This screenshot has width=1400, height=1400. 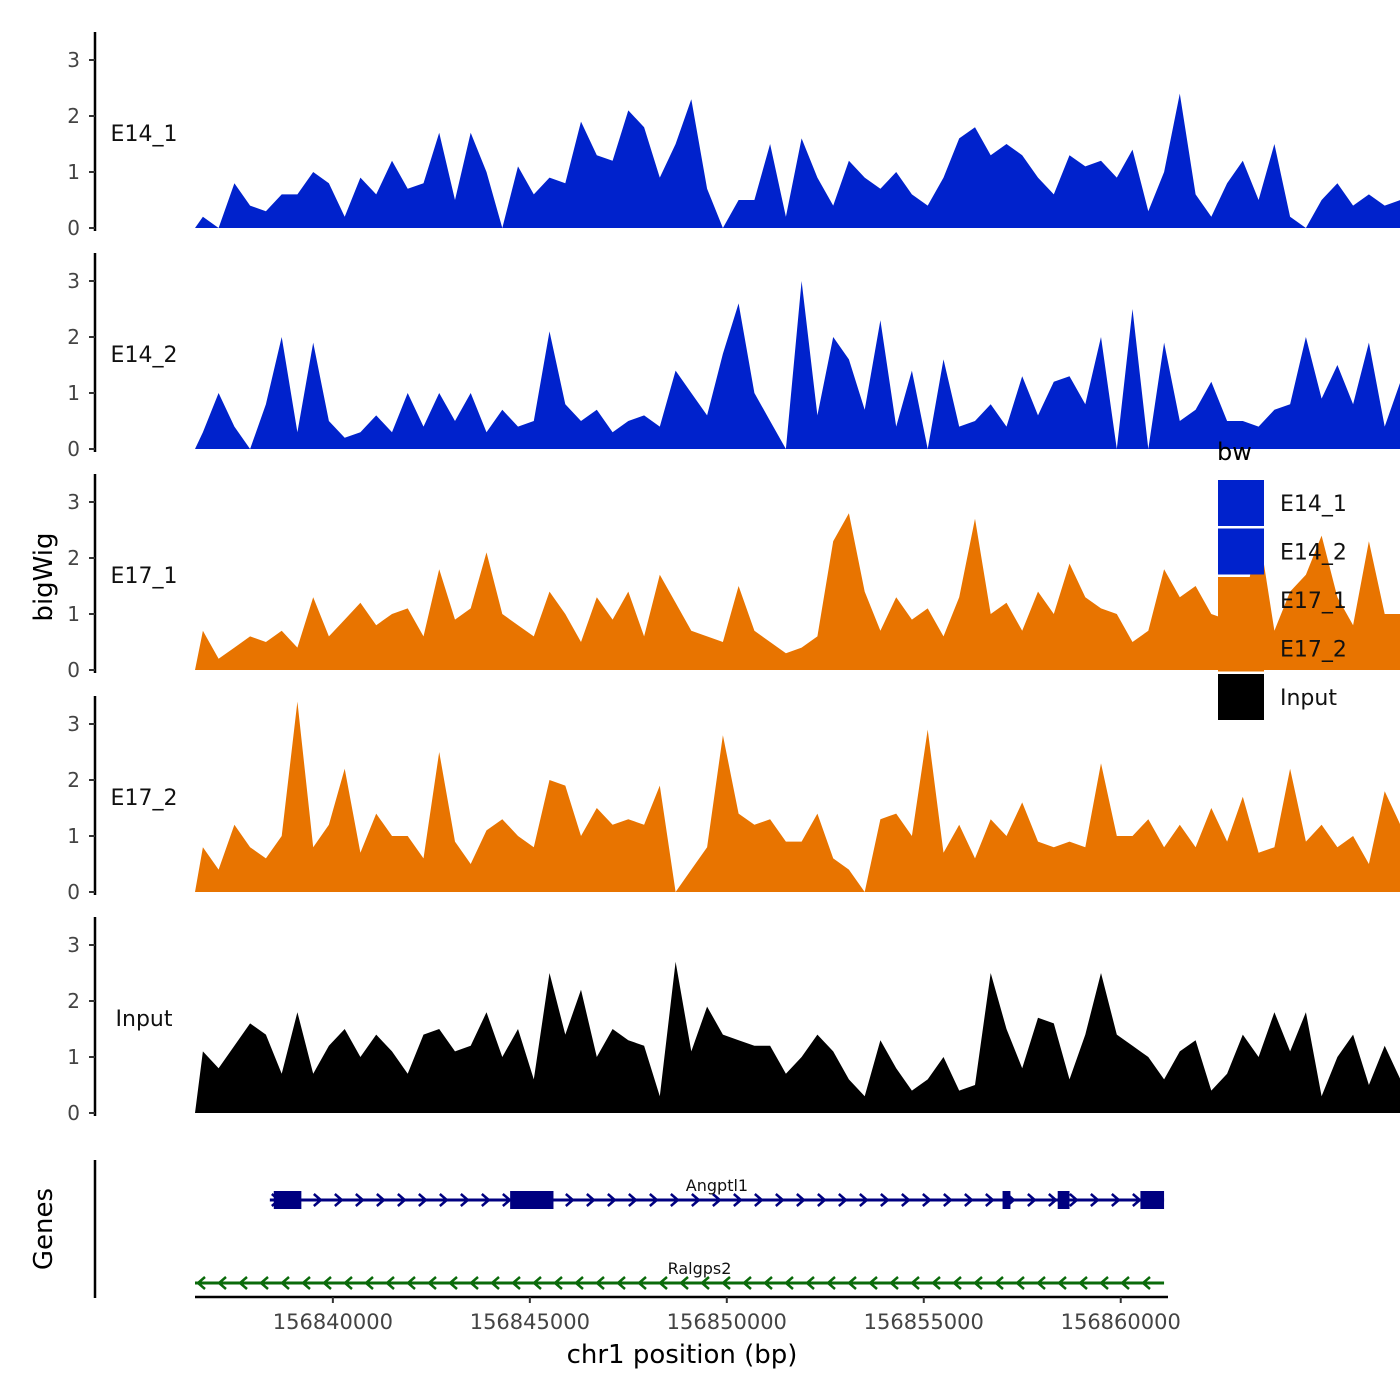 I want to click on legend-label: Input, so click(x=1308, y=698).